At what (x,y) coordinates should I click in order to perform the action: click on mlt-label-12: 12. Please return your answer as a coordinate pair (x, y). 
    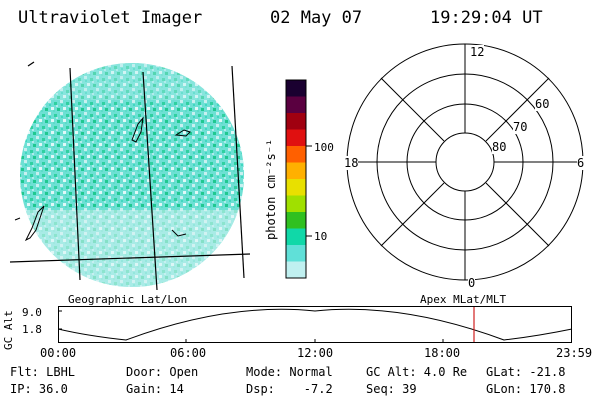
    Looking at the image, I should click on (477, 52).